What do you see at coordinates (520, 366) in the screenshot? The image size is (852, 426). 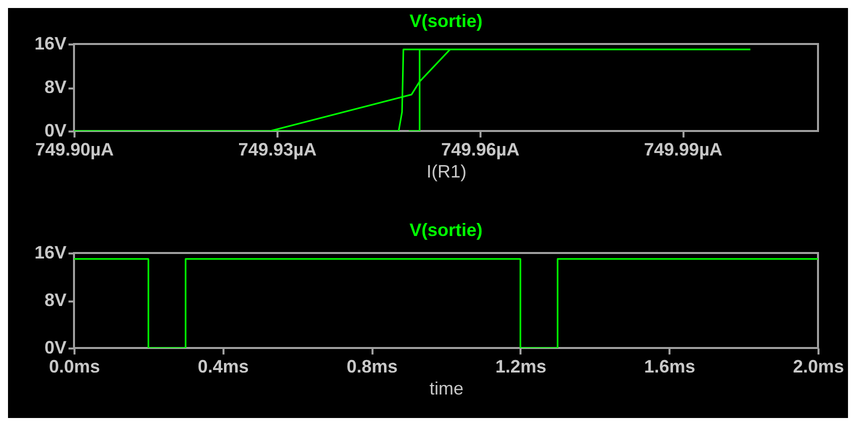 I see `x-tick-label: 1.2ms` at bounding box center [520, 366].